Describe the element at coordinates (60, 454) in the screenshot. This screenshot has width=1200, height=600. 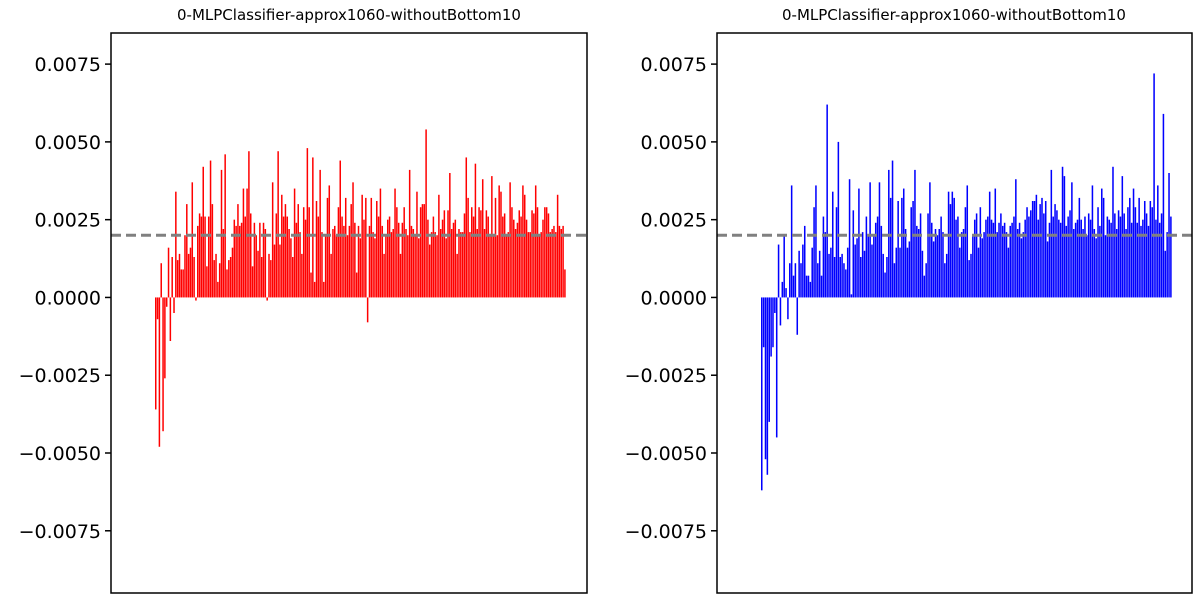
I see `left-y-tick-label: −0.0050` at that location.